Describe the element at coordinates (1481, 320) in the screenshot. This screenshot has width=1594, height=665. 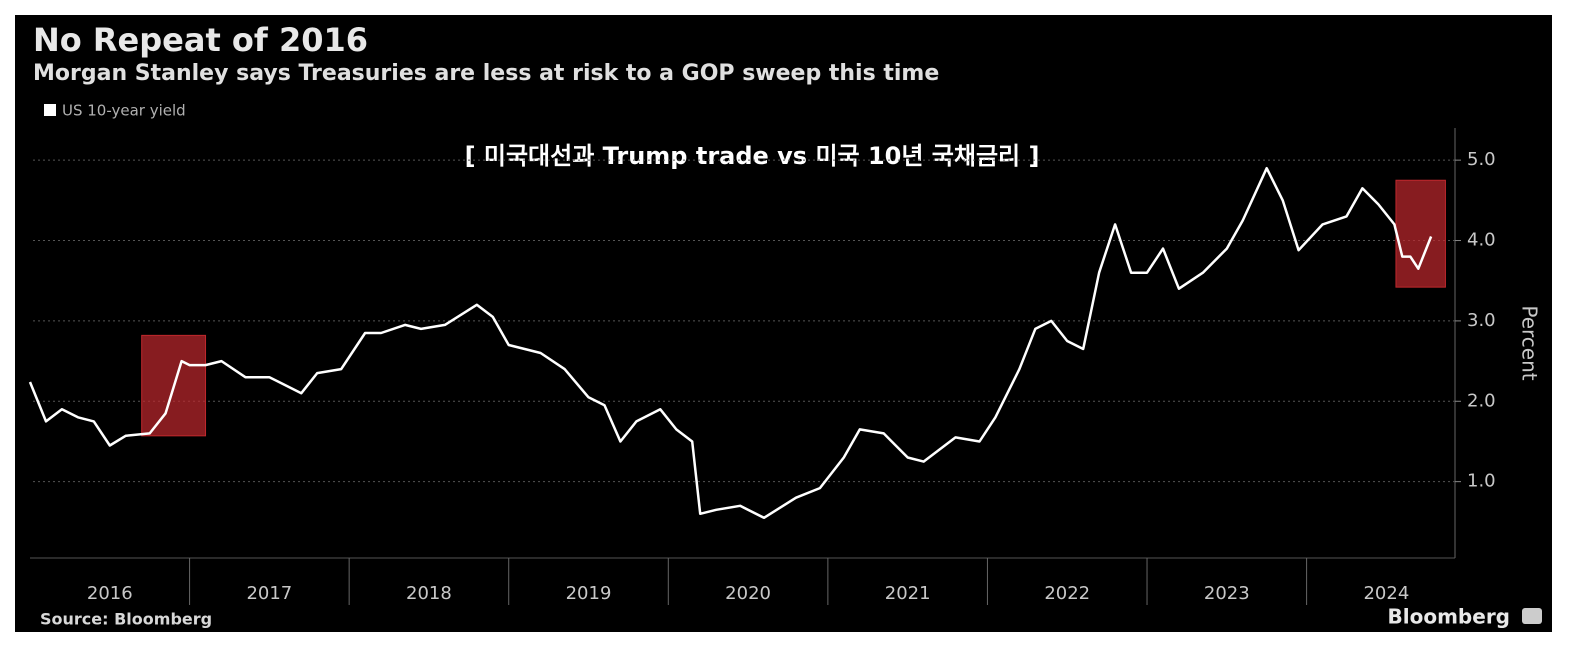
I see `y-tick-label: 3.0` at that location.